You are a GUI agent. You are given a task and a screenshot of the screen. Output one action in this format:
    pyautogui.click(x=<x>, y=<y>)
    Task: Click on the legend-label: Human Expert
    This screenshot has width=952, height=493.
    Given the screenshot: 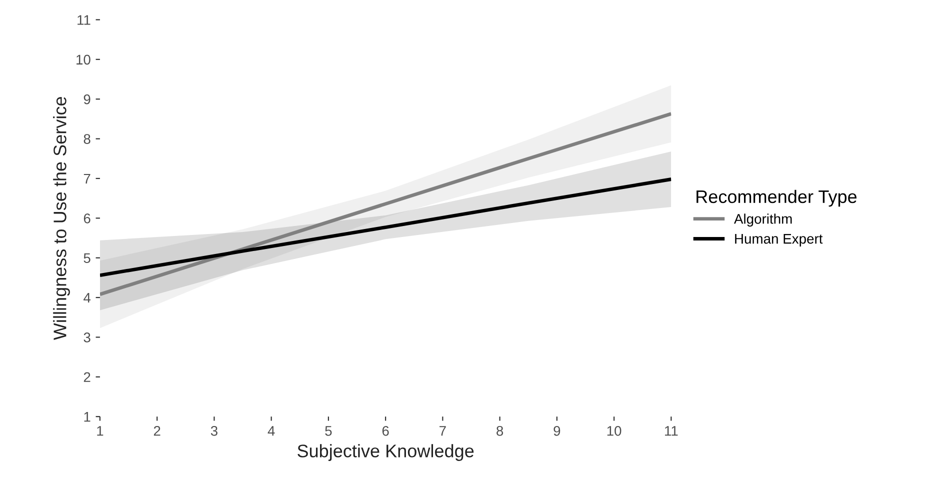 What is the action you would take?
    pyautogui.click(x=779, y=240)
    